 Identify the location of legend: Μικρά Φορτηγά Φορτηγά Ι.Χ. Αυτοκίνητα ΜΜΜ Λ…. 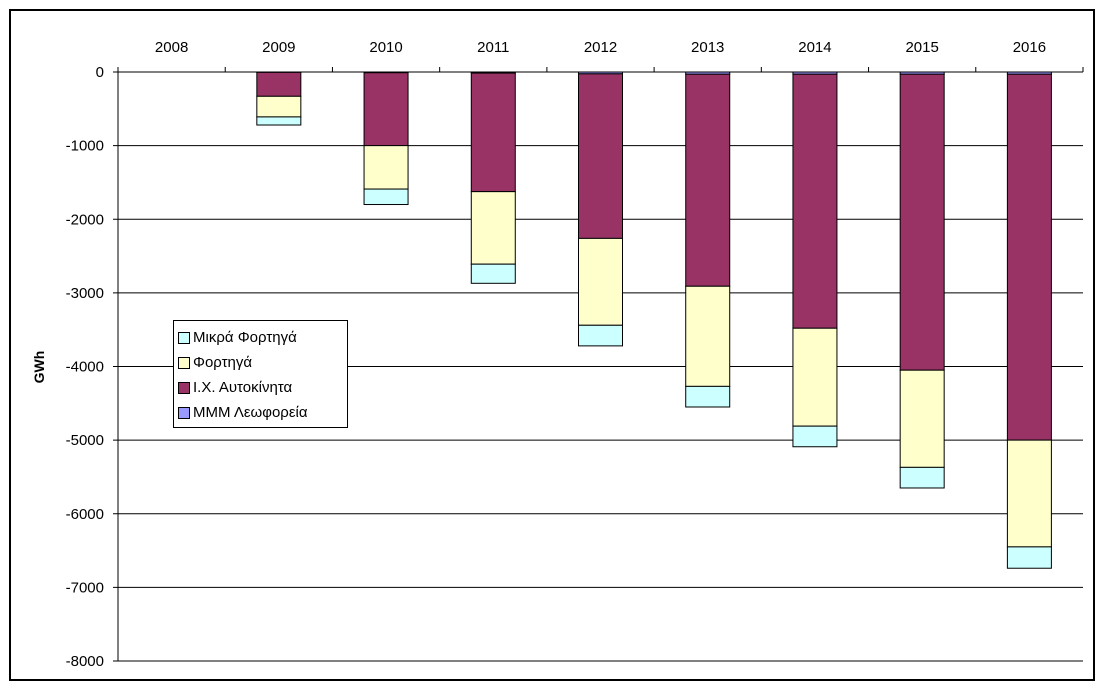
(260, 374).